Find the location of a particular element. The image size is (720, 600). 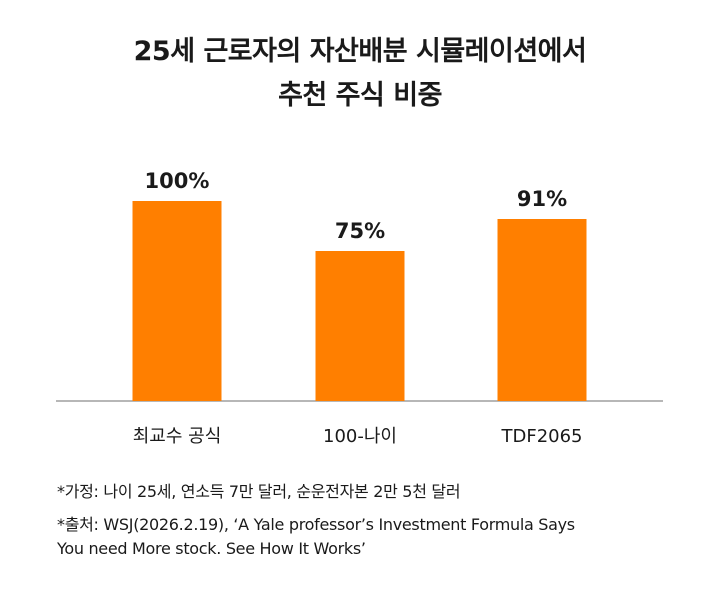

source-note-line-2: You need More stock. See How It Works’ is located at coordinates (211, 548).